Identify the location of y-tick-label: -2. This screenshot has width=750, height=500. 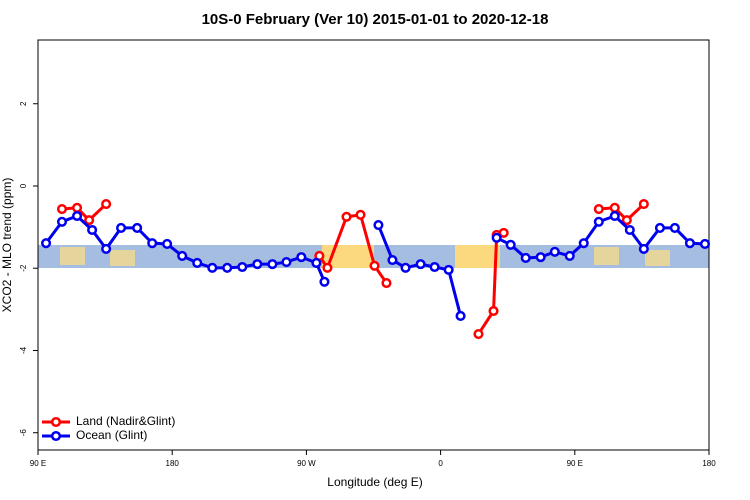
(23, 268).